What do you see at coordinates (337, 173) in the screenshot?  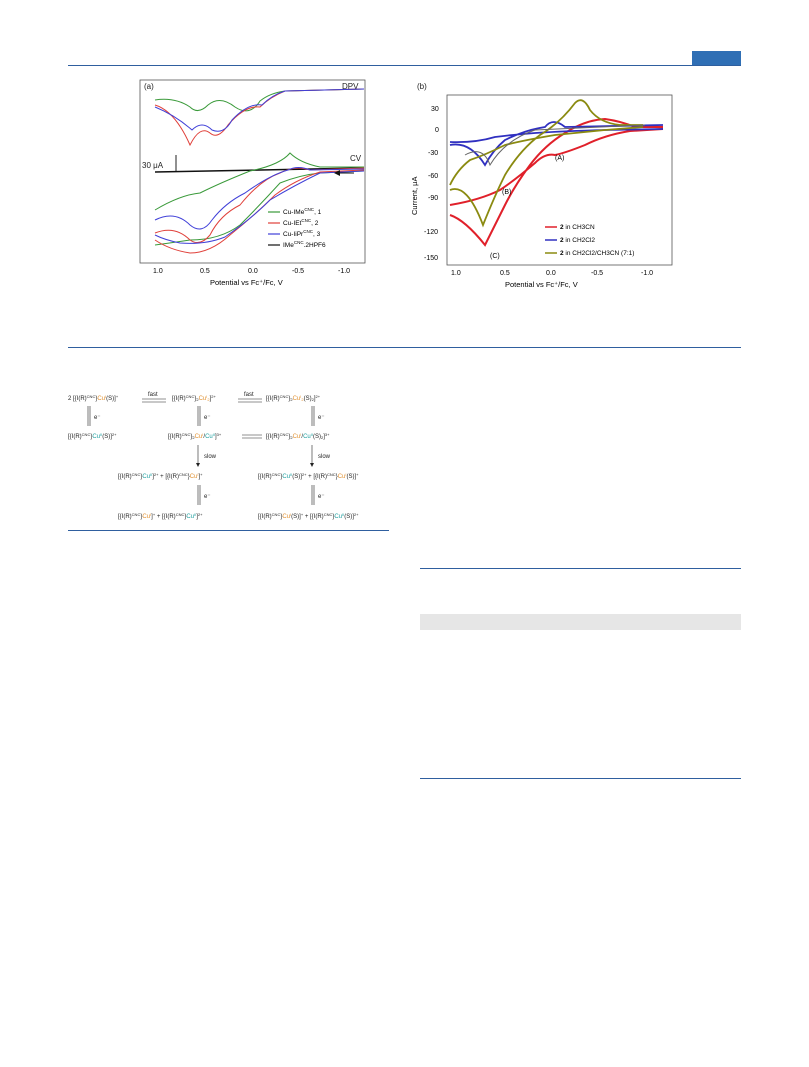 I see `scan-arrow-head` at bounding box center [337, 173].